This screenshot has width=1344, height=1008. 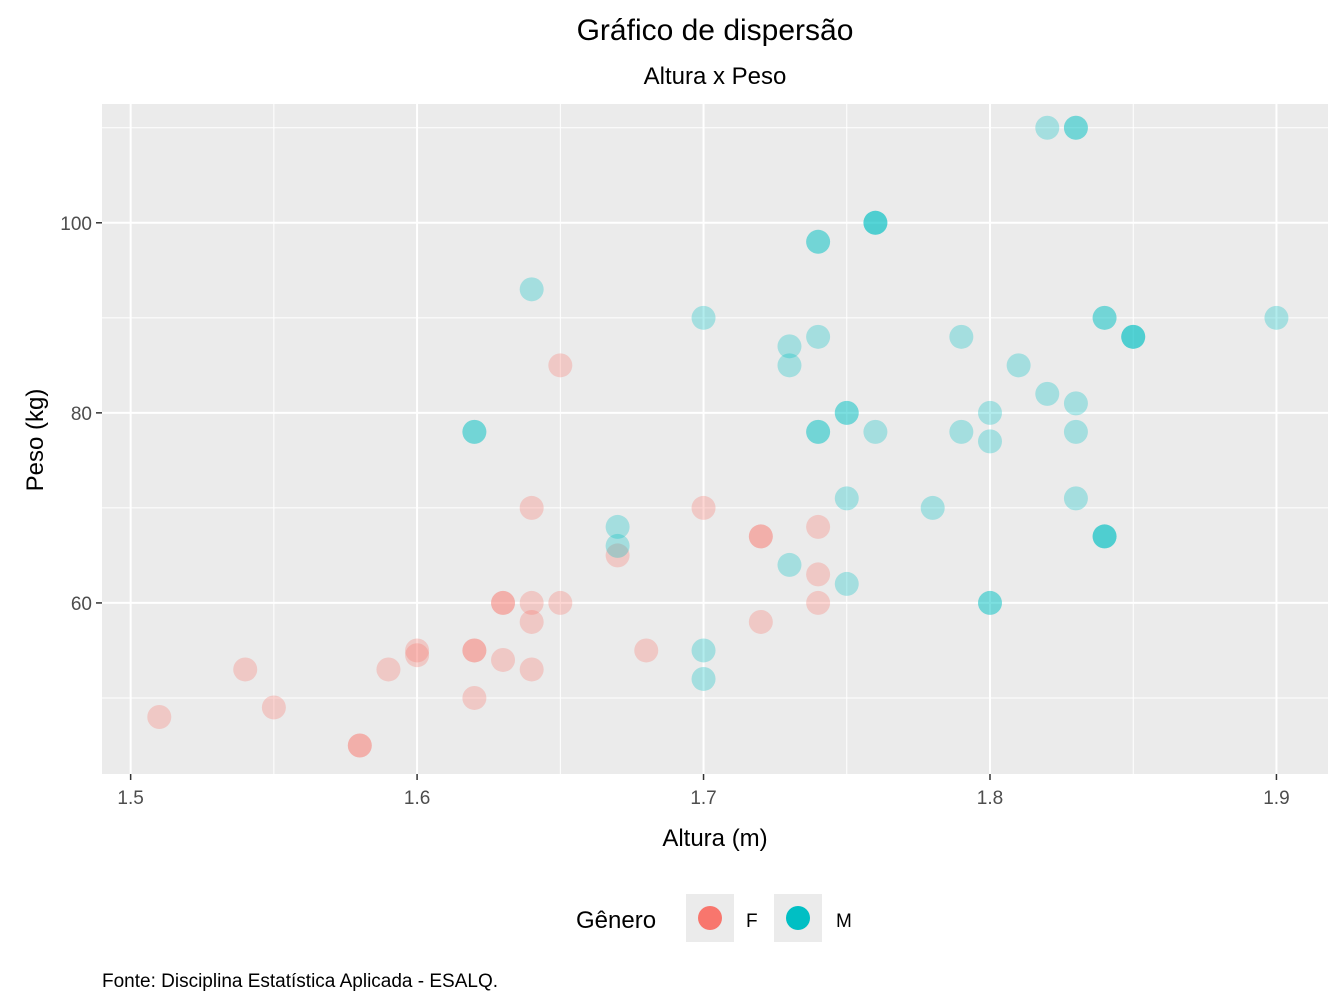 I want to click on y-axis-ticks: 60 80 100, so click(x=81, y=414).